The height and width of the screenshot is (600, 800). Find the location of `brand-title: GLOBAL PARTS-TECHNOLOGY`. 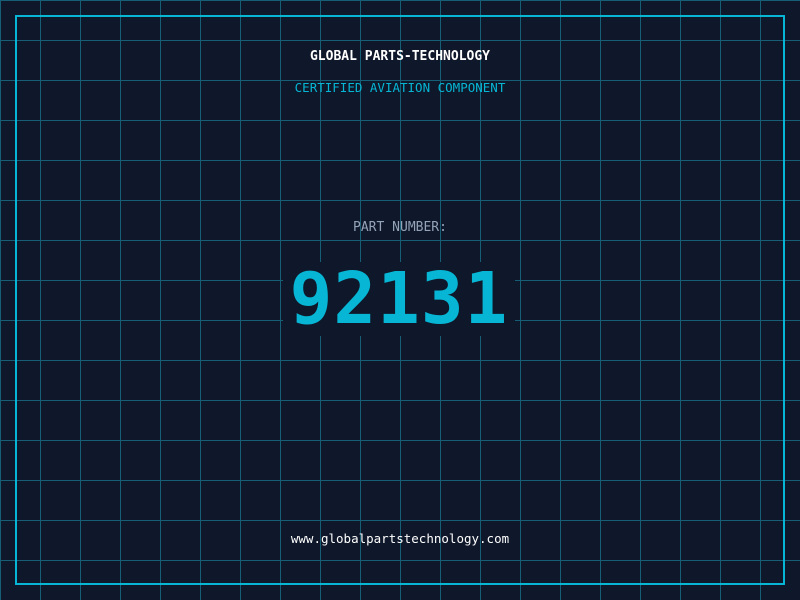

brand-title: GLOBAL PARTS-TECHNOLOGY is located at coordinates (399, 56).